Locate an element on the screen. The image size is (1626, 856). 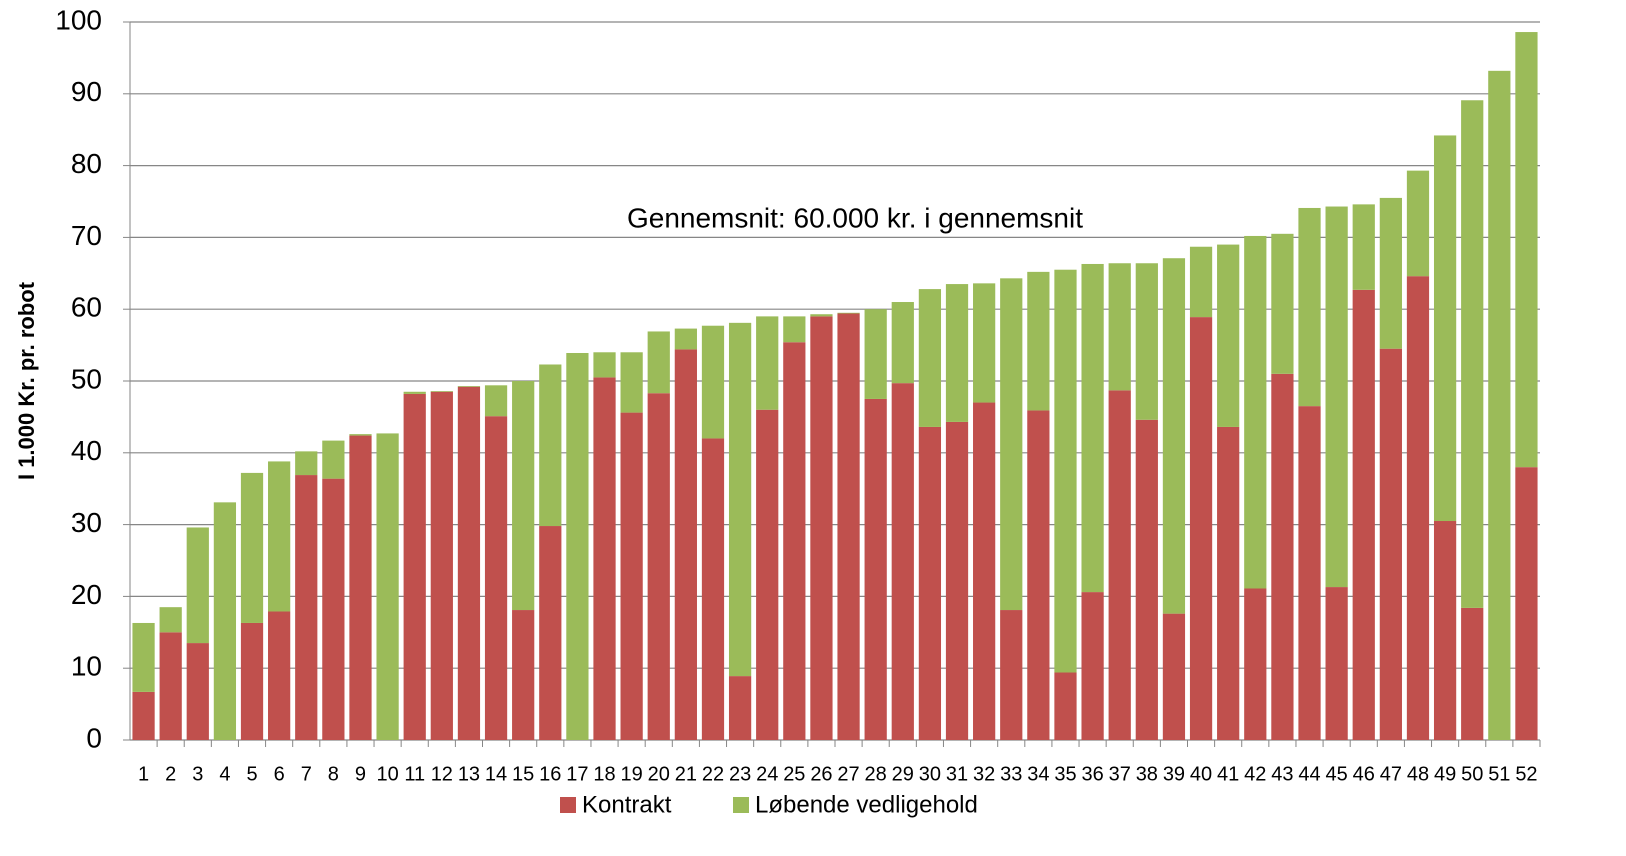
y-axis-label: I 1.000 Kr. pr. robot is located at coordinates (26, 380).